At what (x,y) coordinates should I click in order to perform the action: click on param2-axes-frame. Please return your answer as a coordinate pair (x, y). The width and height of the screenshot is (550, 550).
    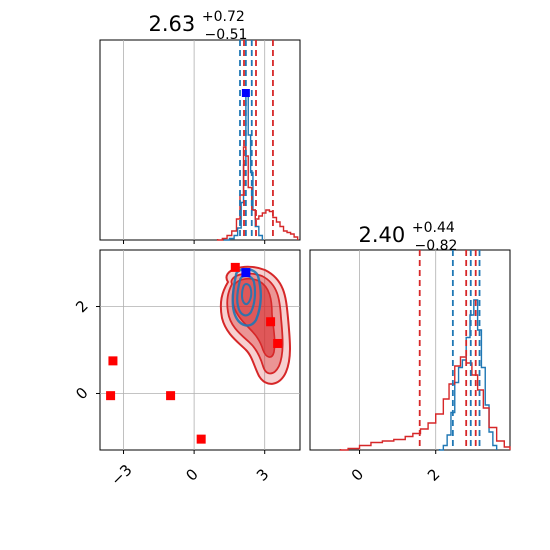
    Looking at the image, I should click on (410, 350).